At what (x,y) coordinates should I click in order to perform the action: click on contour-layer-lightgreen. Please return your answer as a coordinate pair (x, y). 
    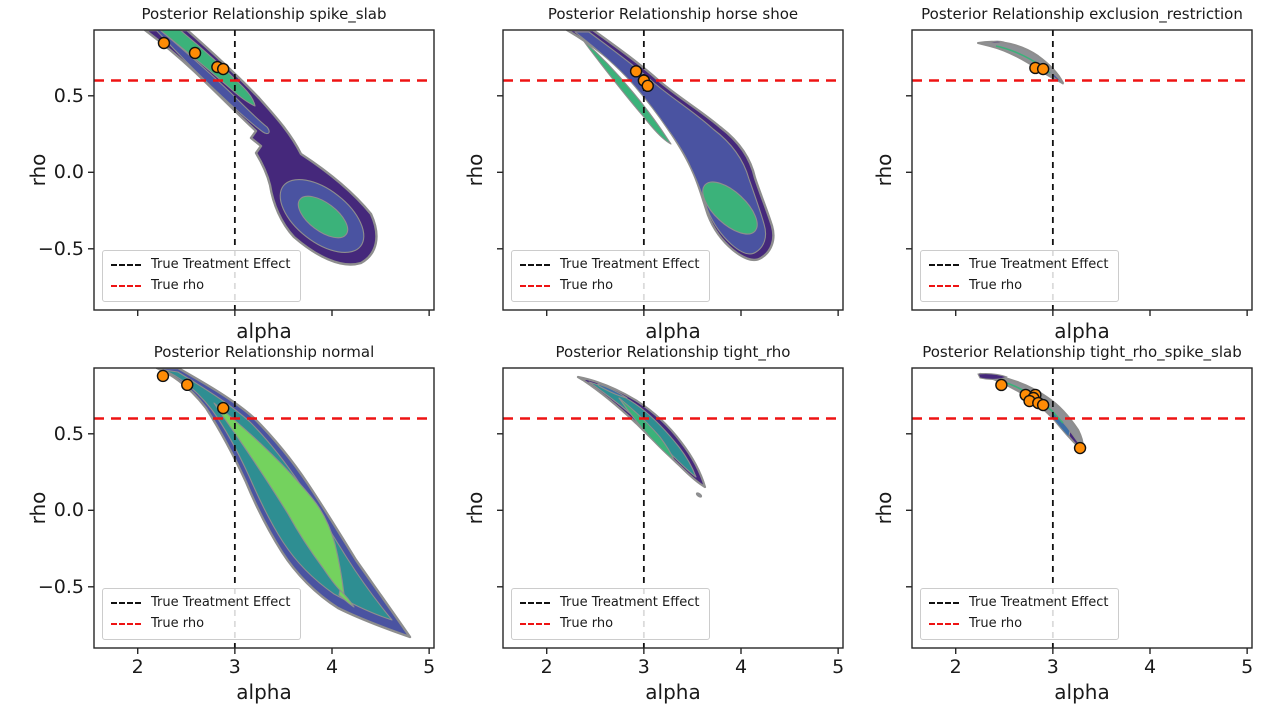
    Looking at the image, I should click on (346, 598).